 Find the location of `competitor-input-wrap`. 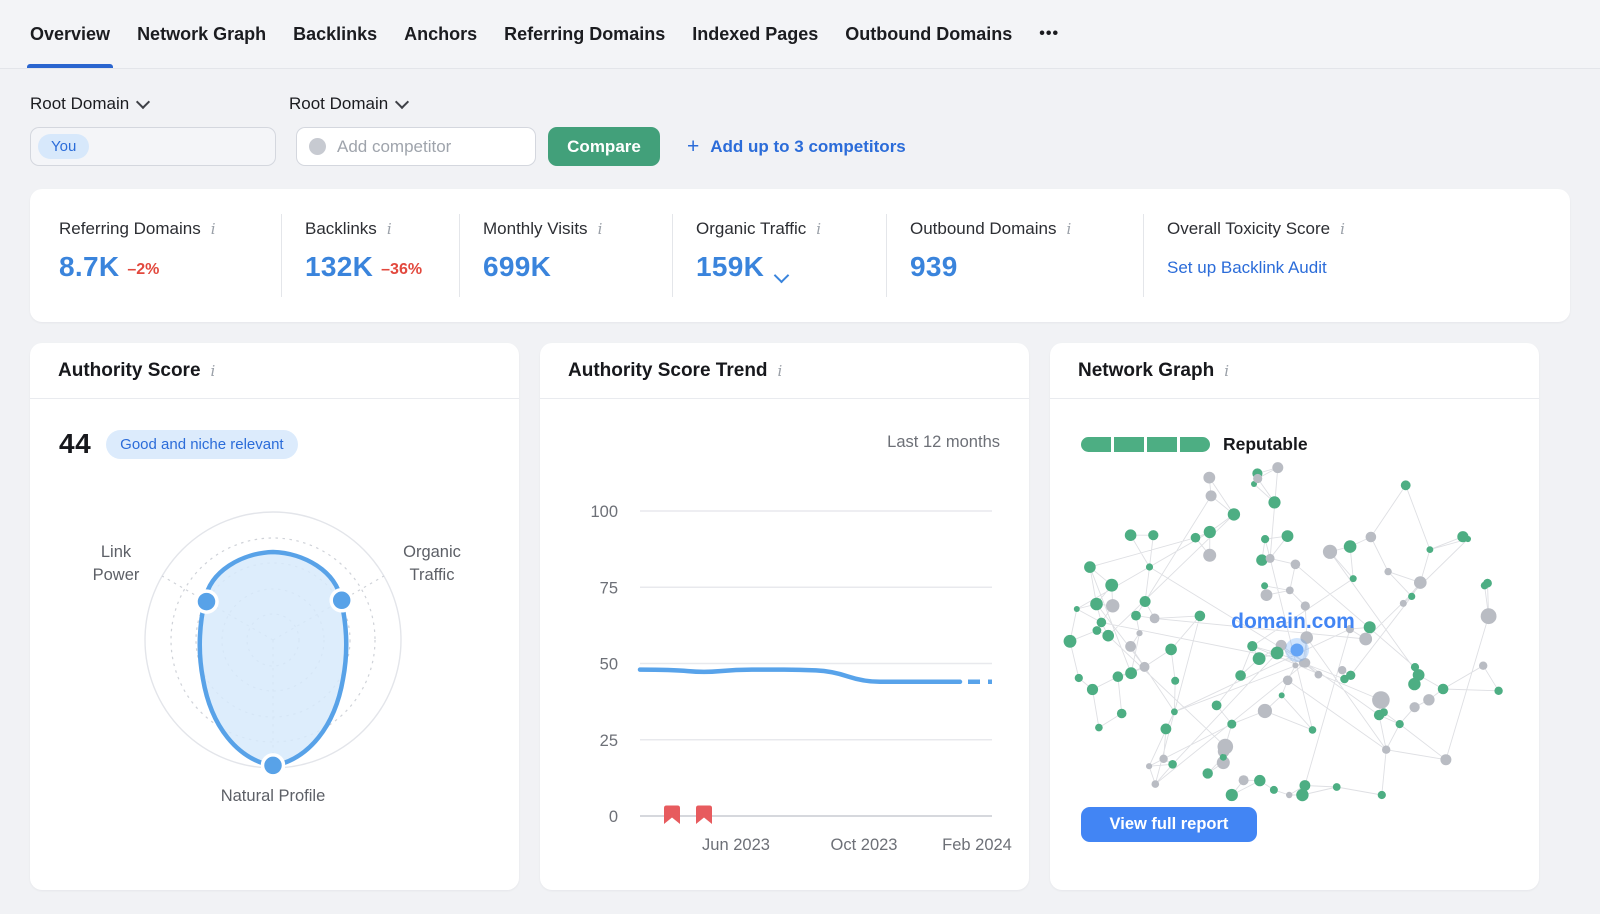

competitor-input-wrap is located at coordinates (416, 146).